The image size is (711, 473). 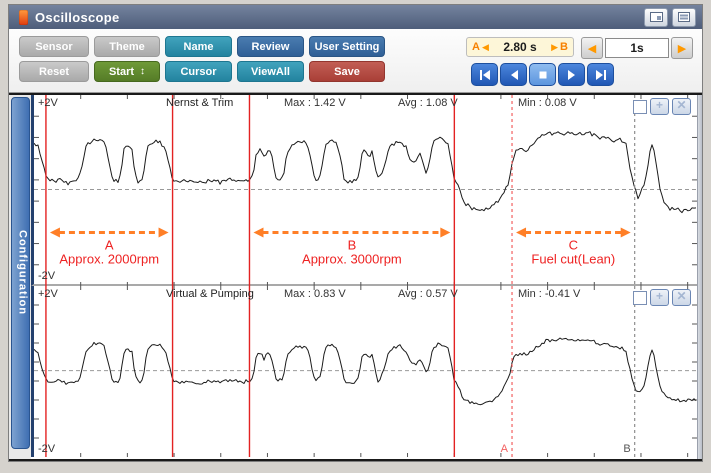 I want to click on avg-value: Avg : 0.57 V, so click(x=428, y=294).